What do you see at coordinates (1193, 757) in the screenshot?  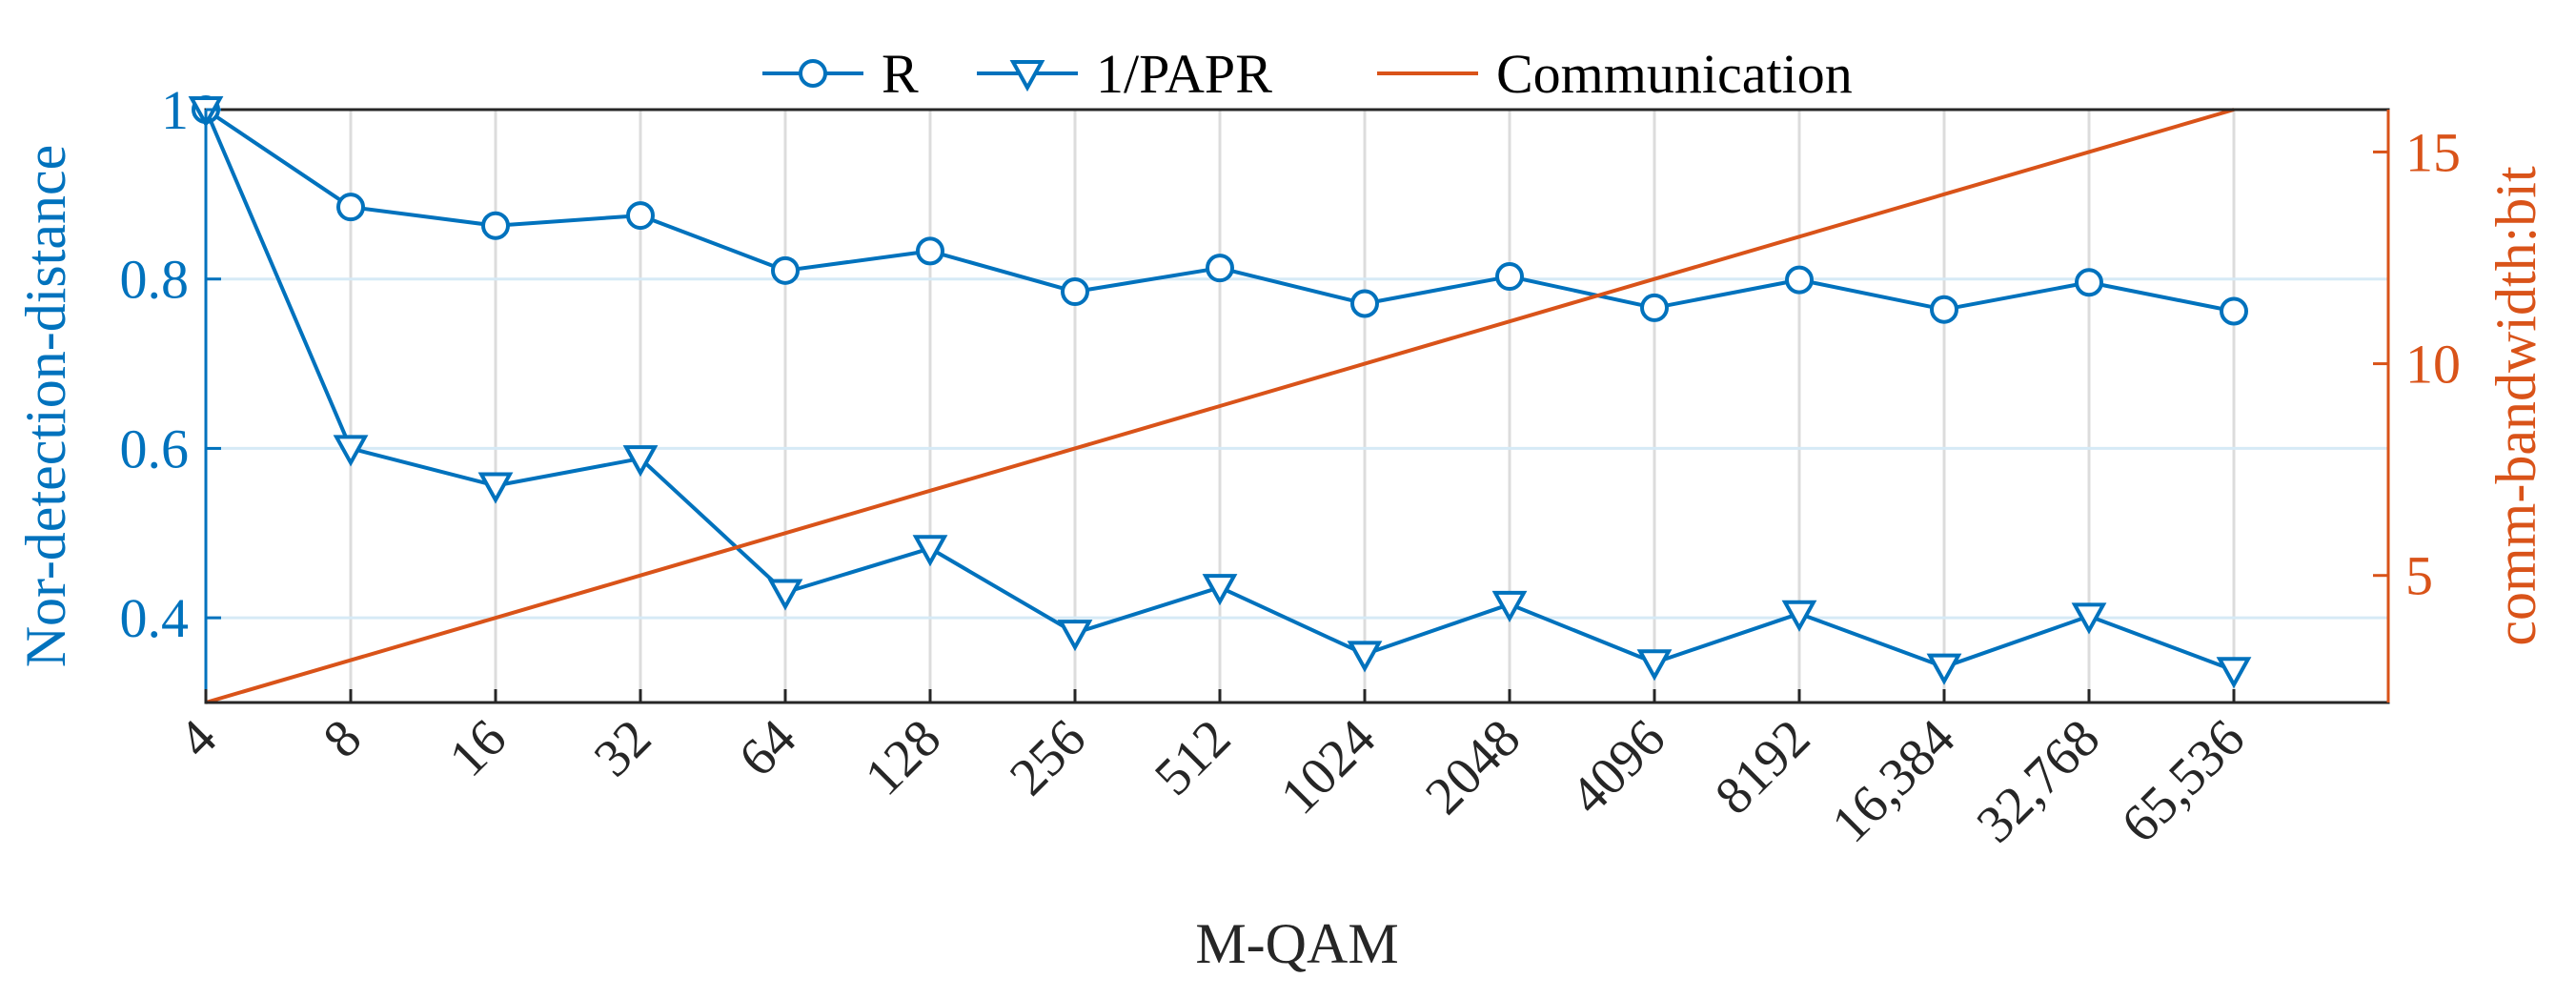 I see `x-tick-label: 512` at bounding box center [1193, 757].